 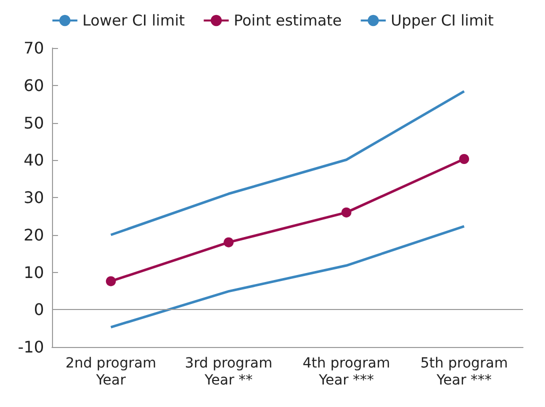 I want to click on y-tick-label: 0, so click(x=39, y=310).